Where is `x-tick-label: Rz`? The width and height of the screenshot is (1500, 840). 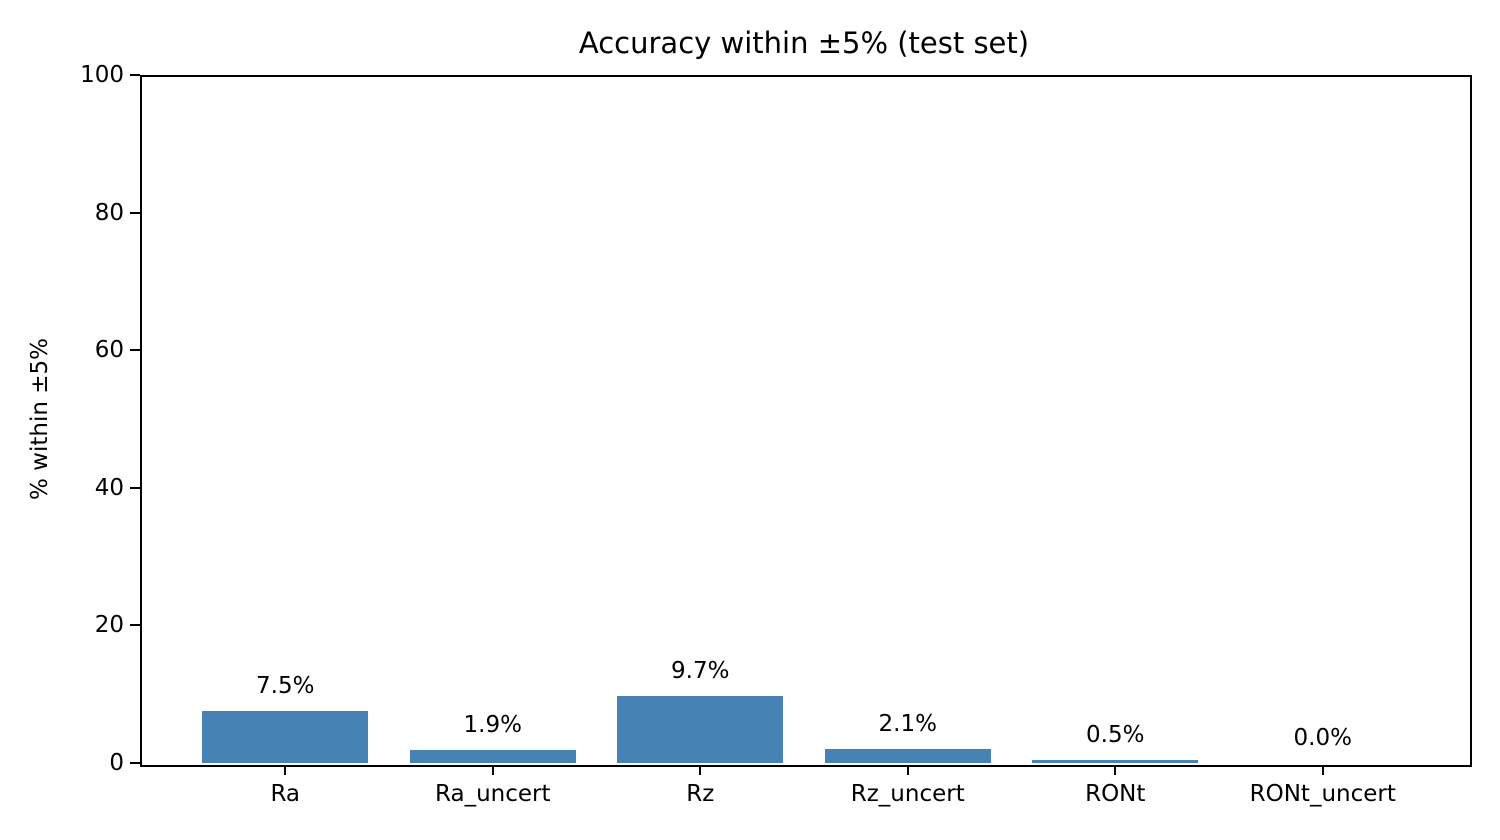
x-tick-label: Rz is located at coordinates (700, 794).